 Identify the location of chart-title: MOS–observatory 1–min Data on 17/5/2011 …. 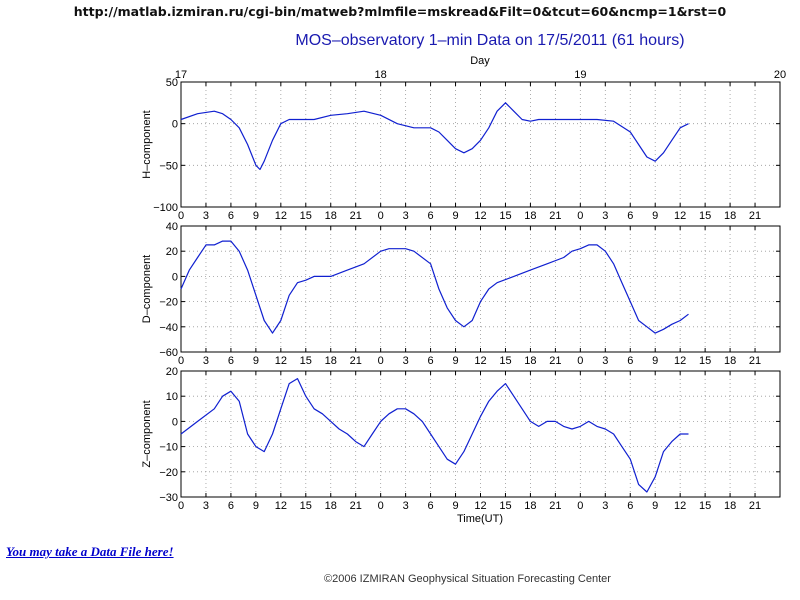
(489, 40).